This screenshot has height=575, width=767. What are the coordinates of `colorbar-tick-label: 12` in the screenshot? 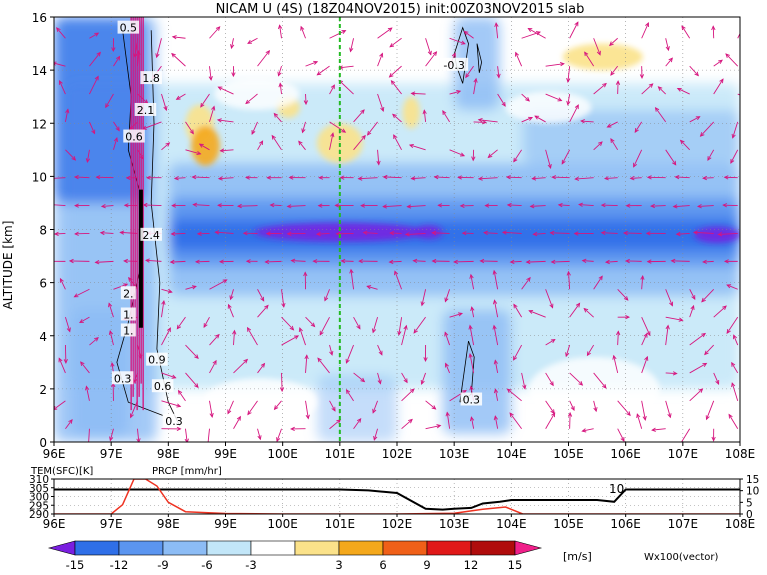 It's located at (471, 565).